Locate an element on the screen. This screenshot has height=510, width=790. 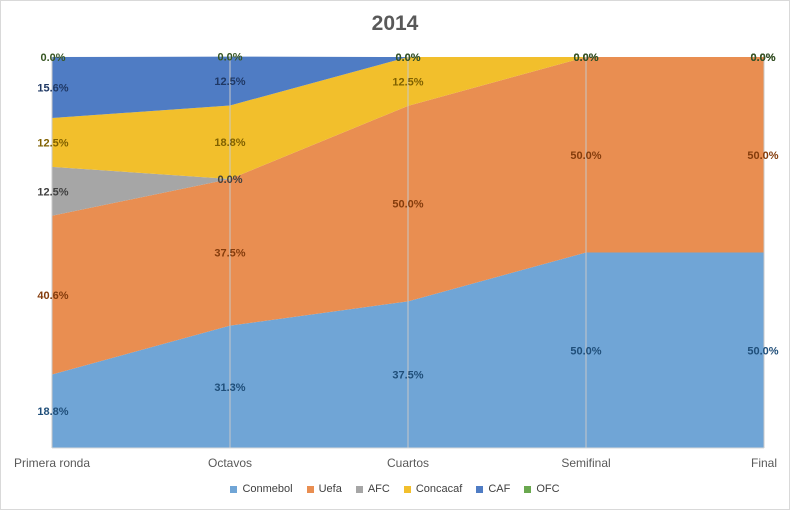
legend-label-ofc: OFC is located at coordinates (548, 489).